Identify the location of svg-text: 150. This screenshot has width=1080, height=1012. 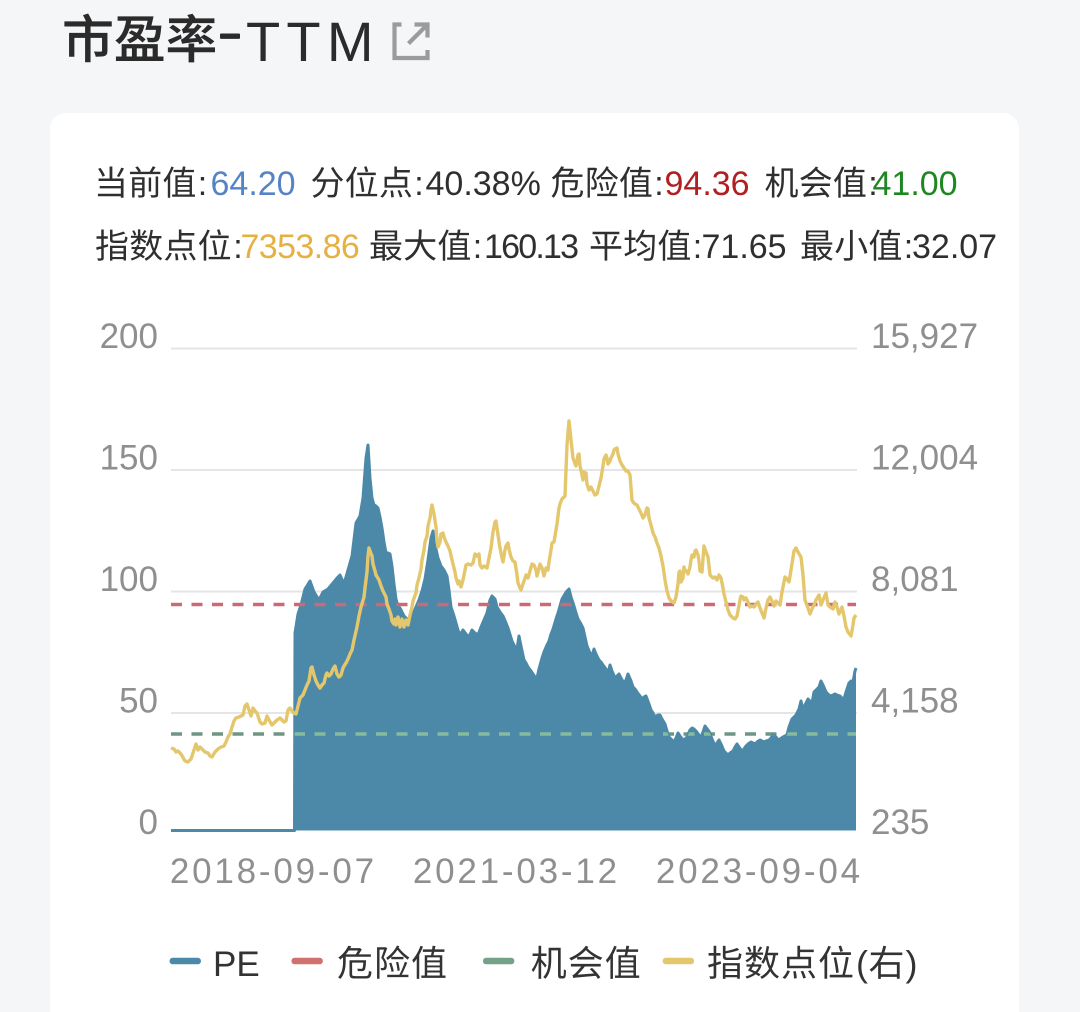
(129, 458).